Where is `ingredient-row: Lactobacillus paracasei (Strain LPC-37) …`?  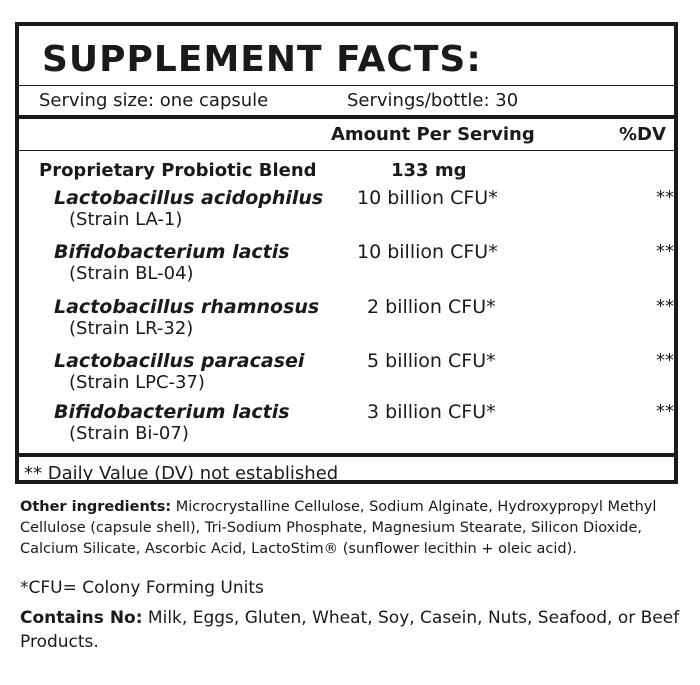
ingredient-row: Lactobacillus paracasei (Strain LPC-37) … is located at coordinates (364, 375).